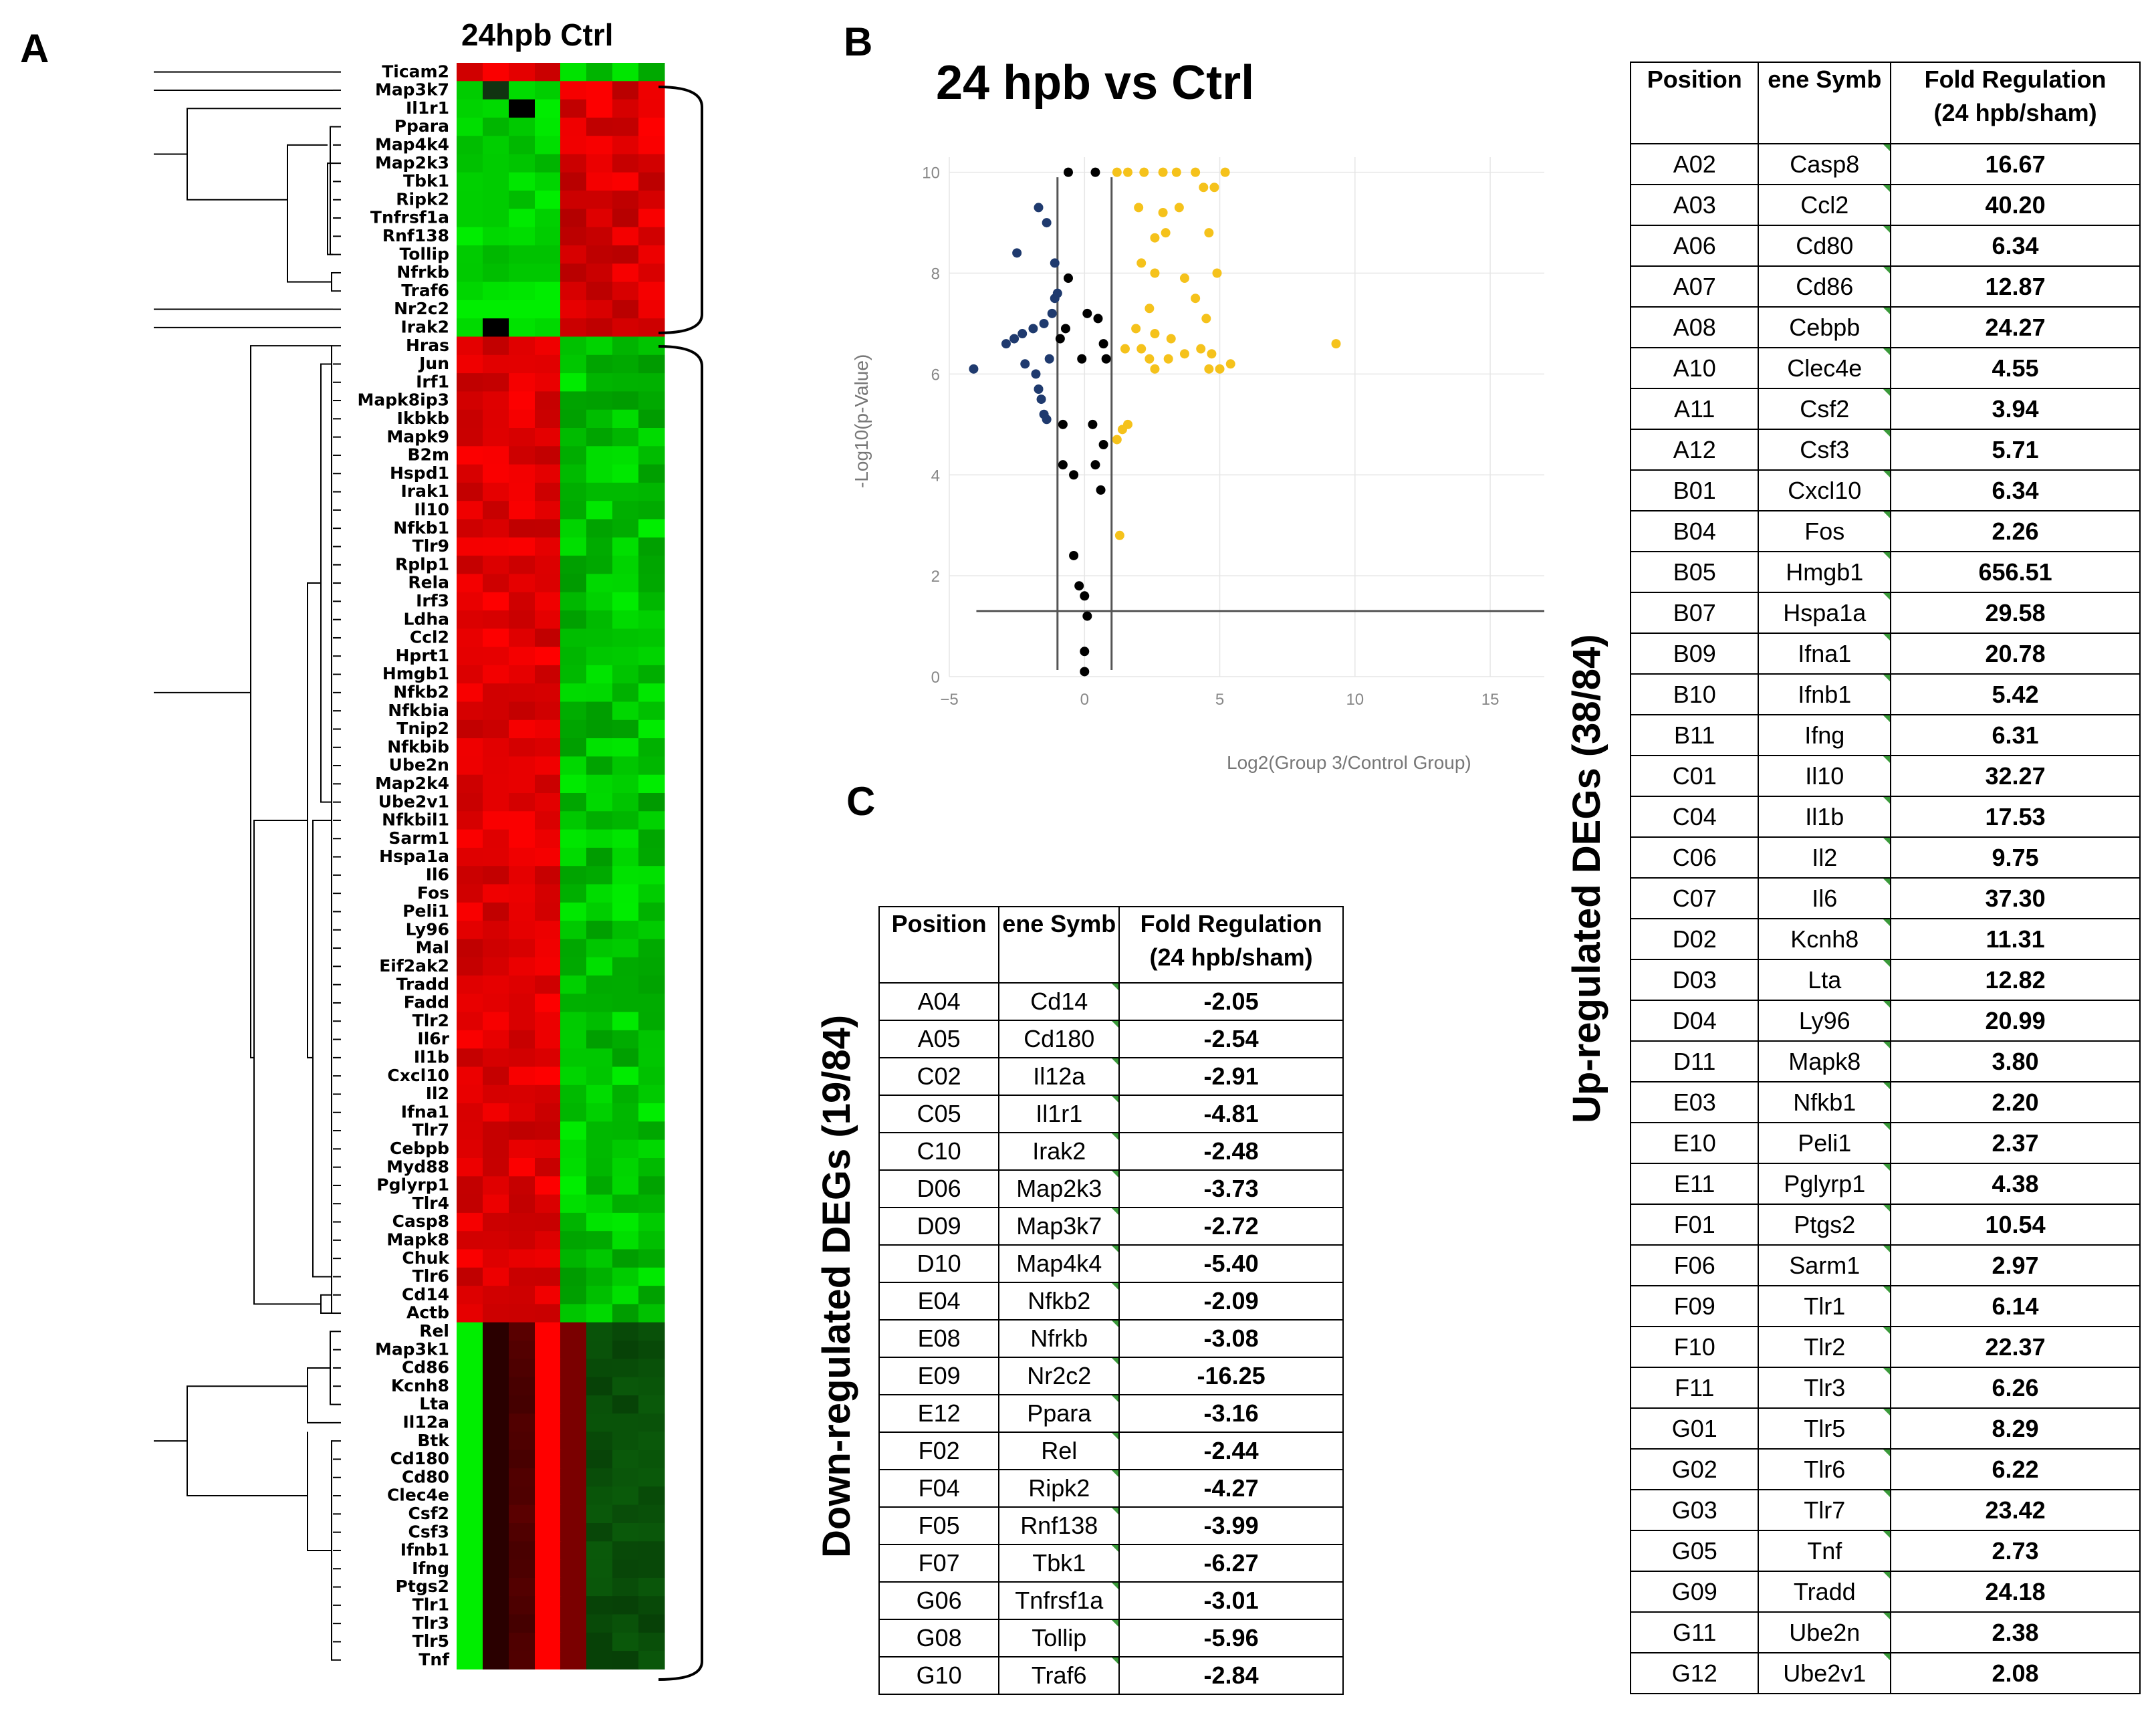 The image size is (2156, 1719). Describe the element at coordinates (1885, 694) in the screenshot. I see `table-row: B10 Ifnb1 5.42` at that location.